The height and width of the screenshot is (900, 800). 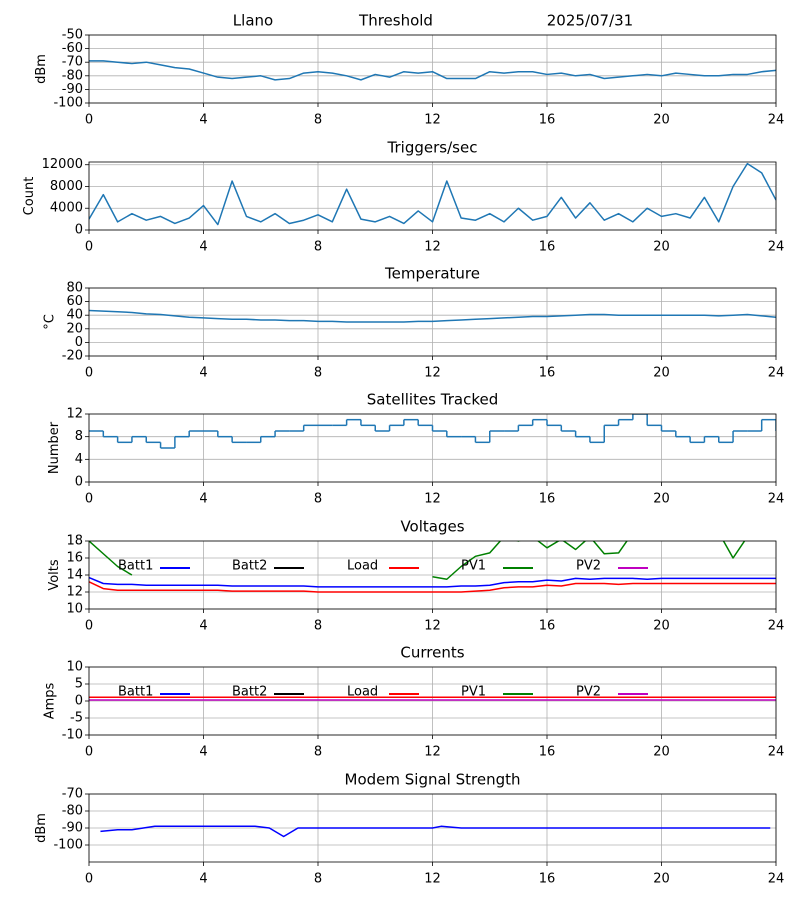 I want to click on y-axis-label: Amps, so click(x=49, y=700).